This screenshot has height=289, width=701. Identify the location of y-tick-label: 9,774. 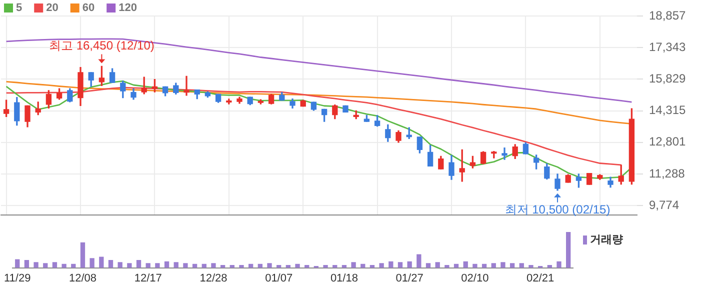
(664, 205).